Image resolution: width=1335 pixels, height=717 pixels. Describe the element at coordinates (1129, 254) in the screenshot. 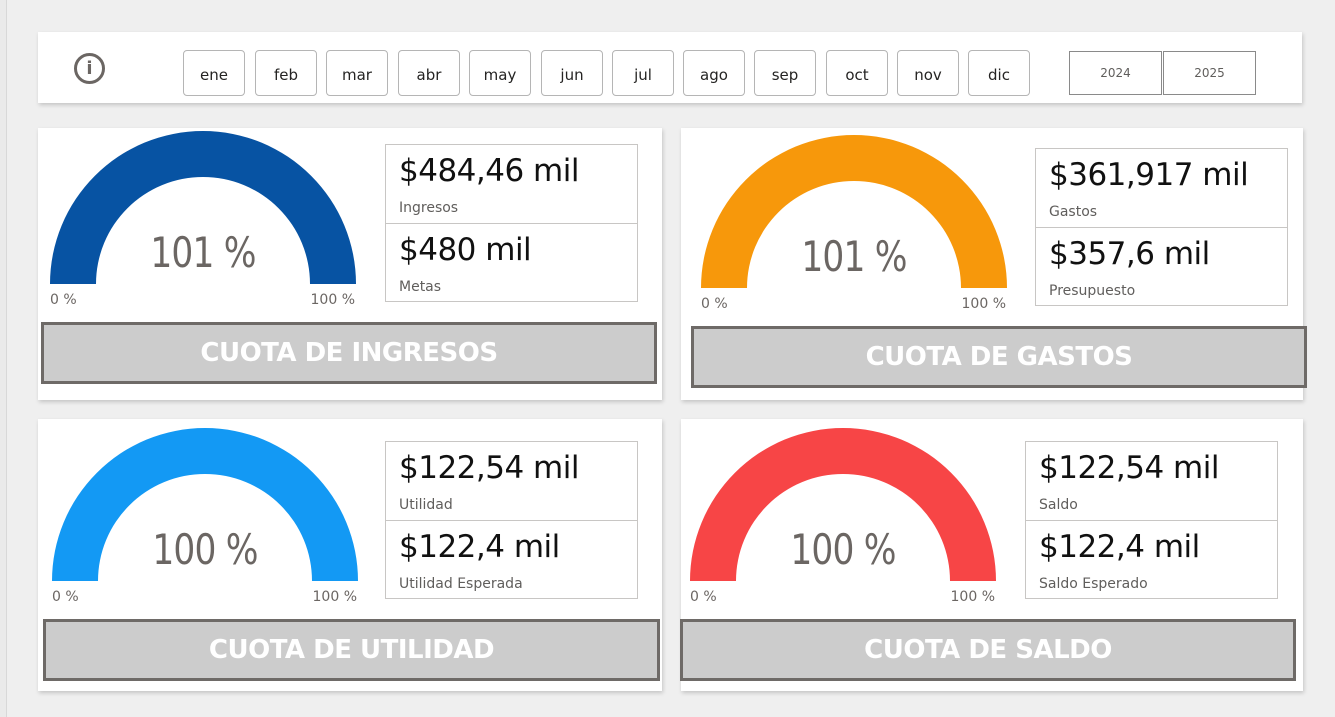

I see `kpi-value: $357,6 mil` at that location.